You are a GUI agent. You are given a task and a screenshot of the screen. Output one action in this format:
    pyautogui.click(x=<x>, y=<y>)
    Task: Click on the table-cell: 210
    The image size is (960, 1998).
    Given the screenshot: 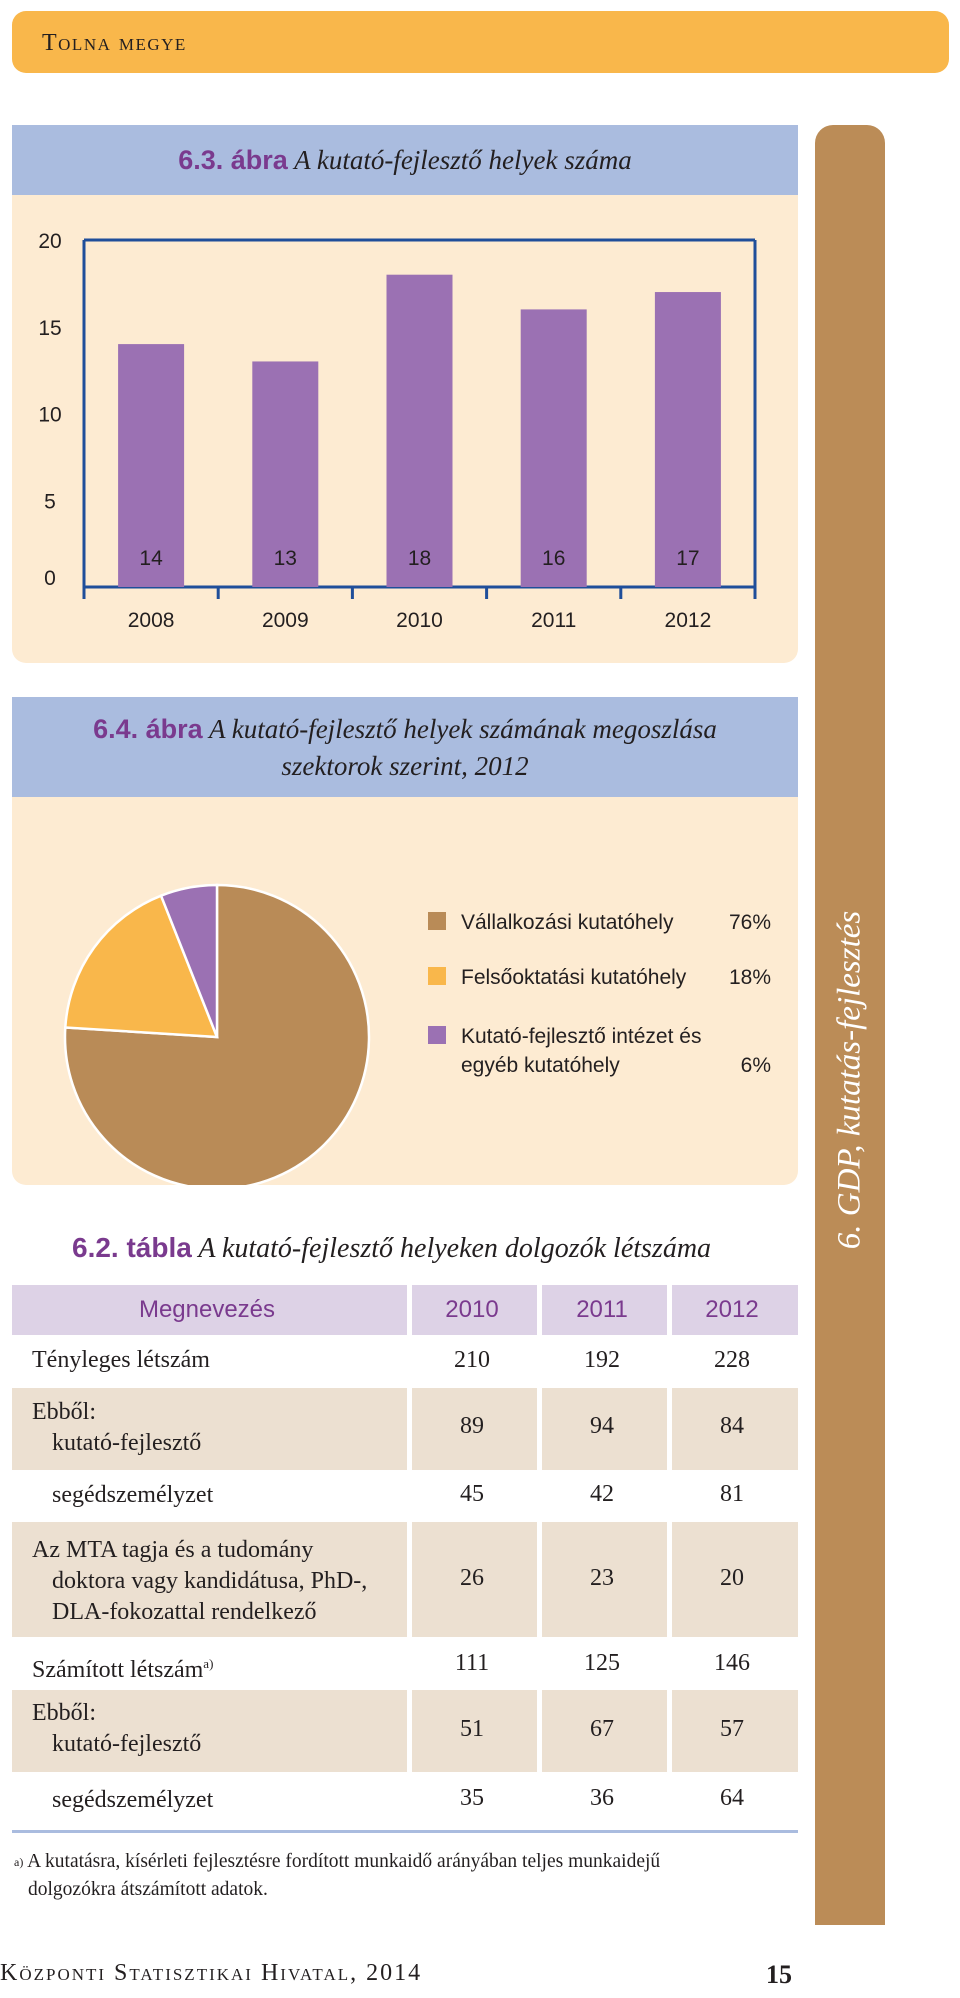 What is the action you would take?
    pyautogui.click(x=472, y=1360)
    